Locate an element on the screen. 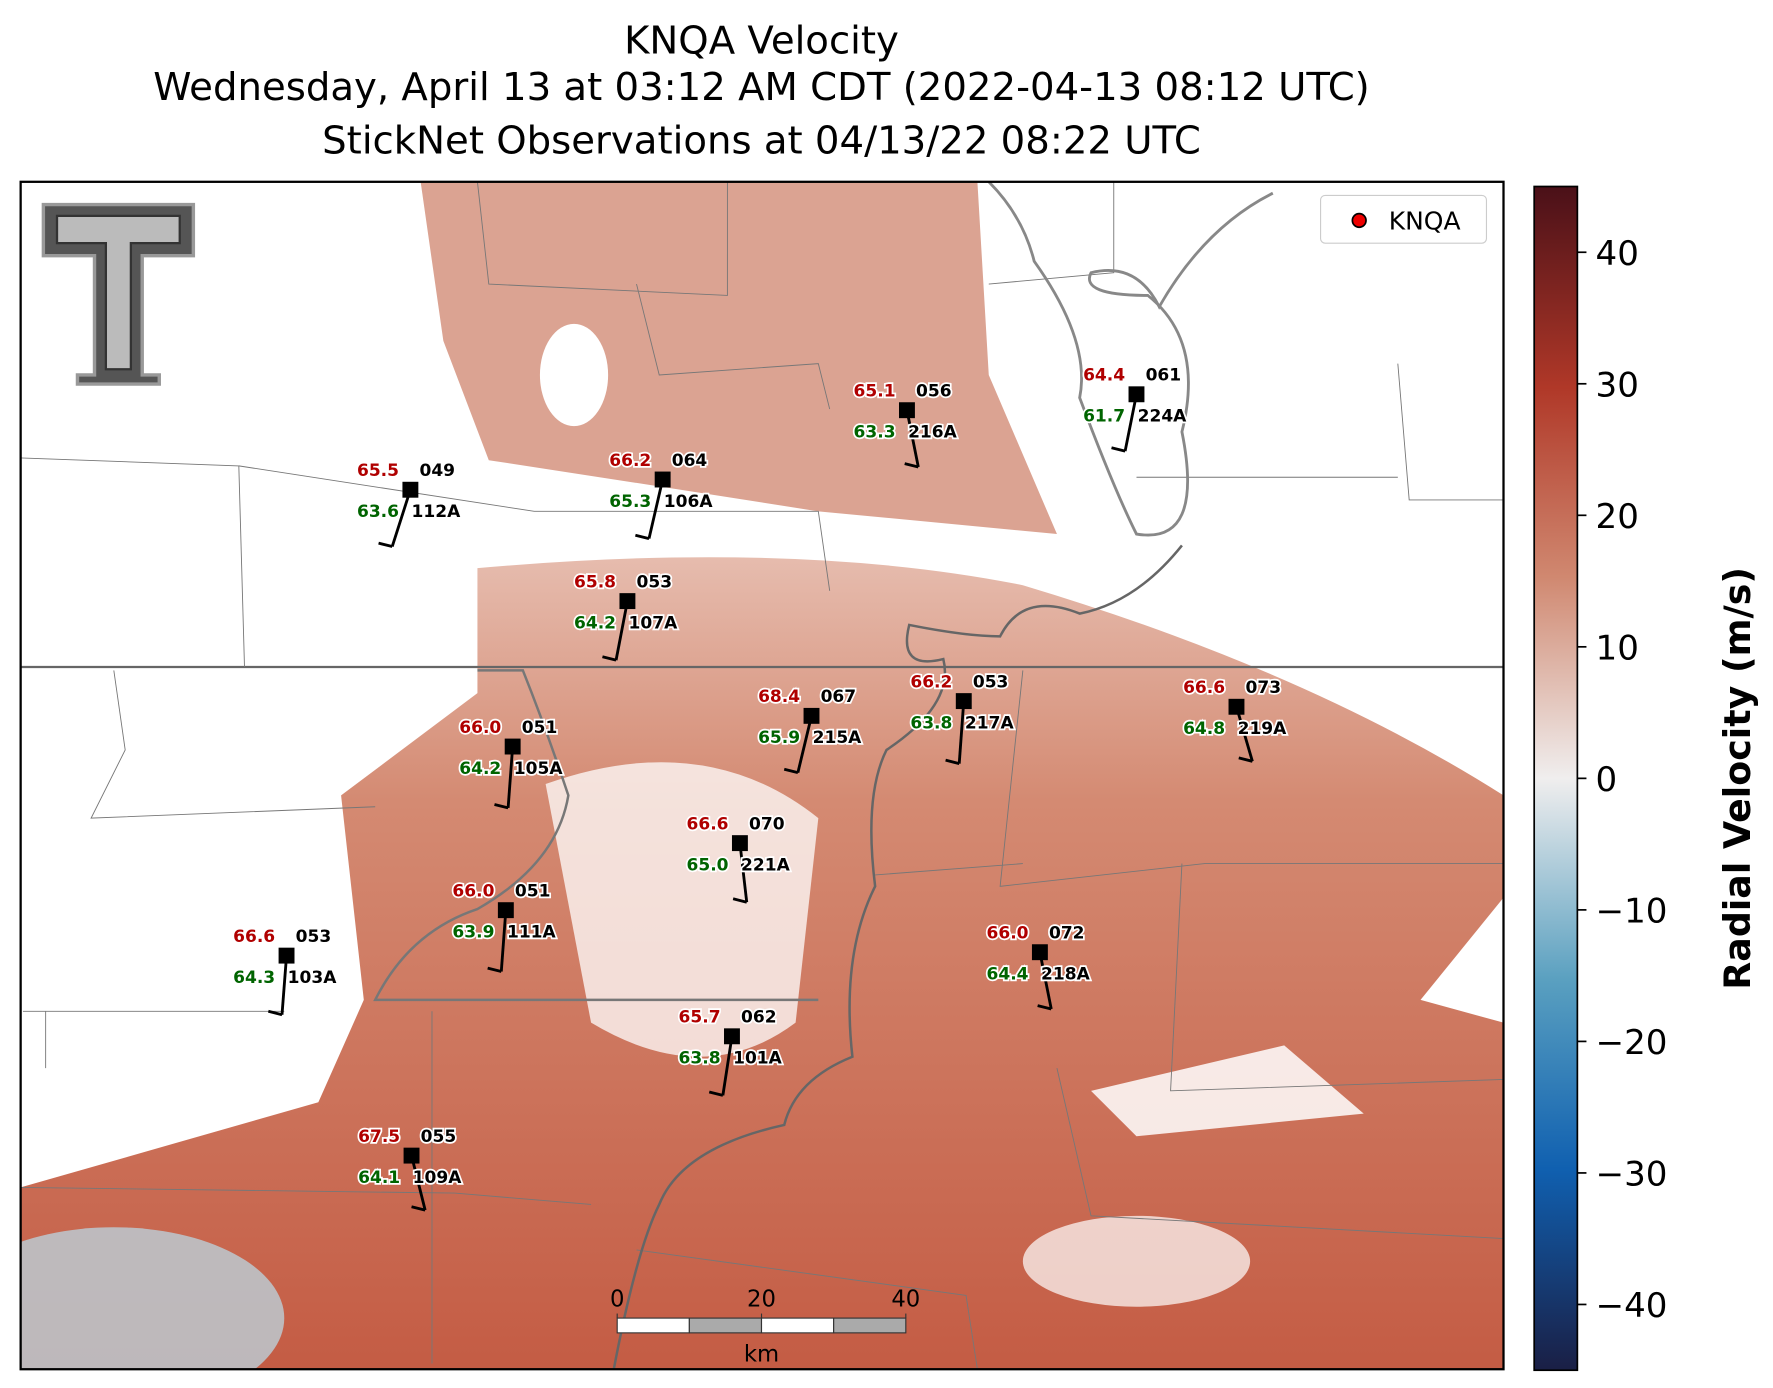  station: 66.0 072 64.4 218A is located at coordinates (1038, 966).